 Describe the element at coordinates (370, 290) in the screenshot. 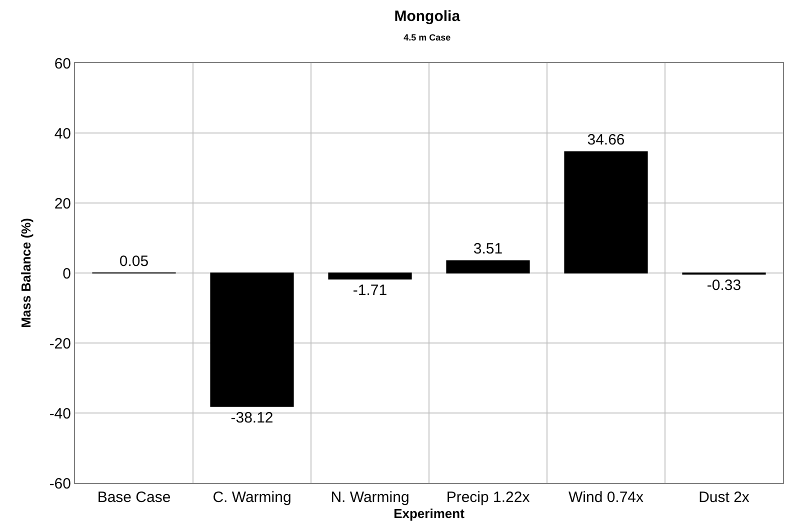

I see `data-label: -1.71` at that location.